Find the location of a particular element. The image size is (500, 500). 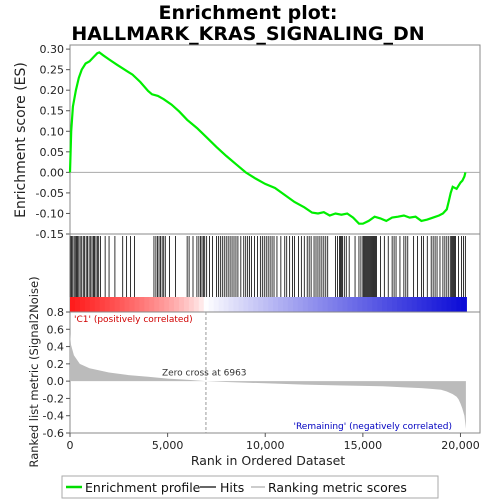

positive-correlation-label: 'C1' (positively correlated) is located at coordinates (133, 320).